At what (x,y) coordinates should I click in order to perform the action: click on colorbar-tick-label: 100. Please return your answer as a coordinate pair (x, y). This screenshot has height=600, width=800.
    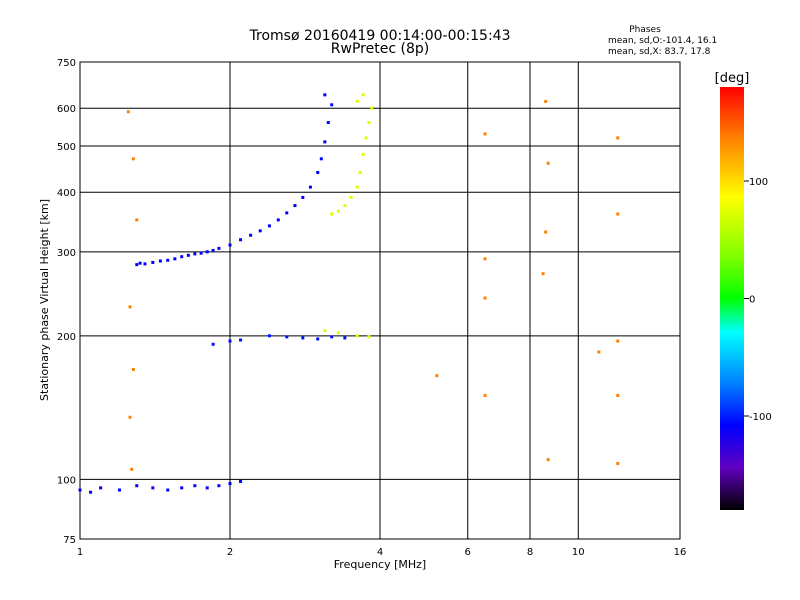
    Looking at the image, I should click on (758, 182).